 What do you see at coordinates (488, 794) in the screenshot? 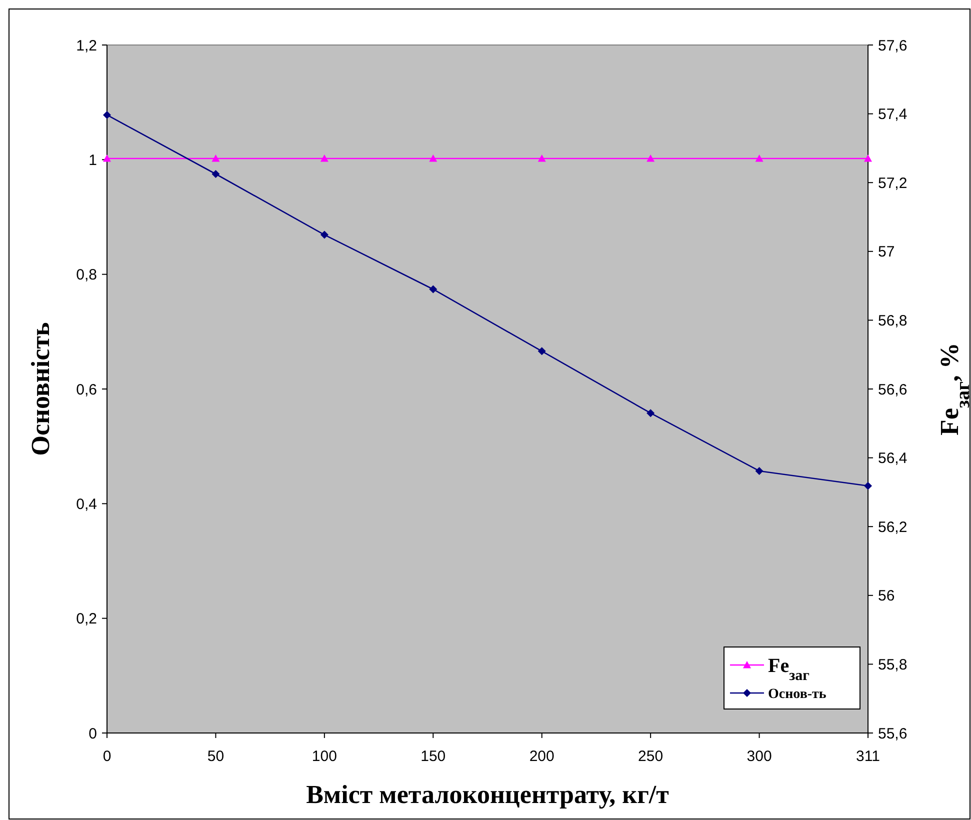
I see `x-axis-title: Вміст металоконцентрату, кг/т` at bounding box center [488, 794].